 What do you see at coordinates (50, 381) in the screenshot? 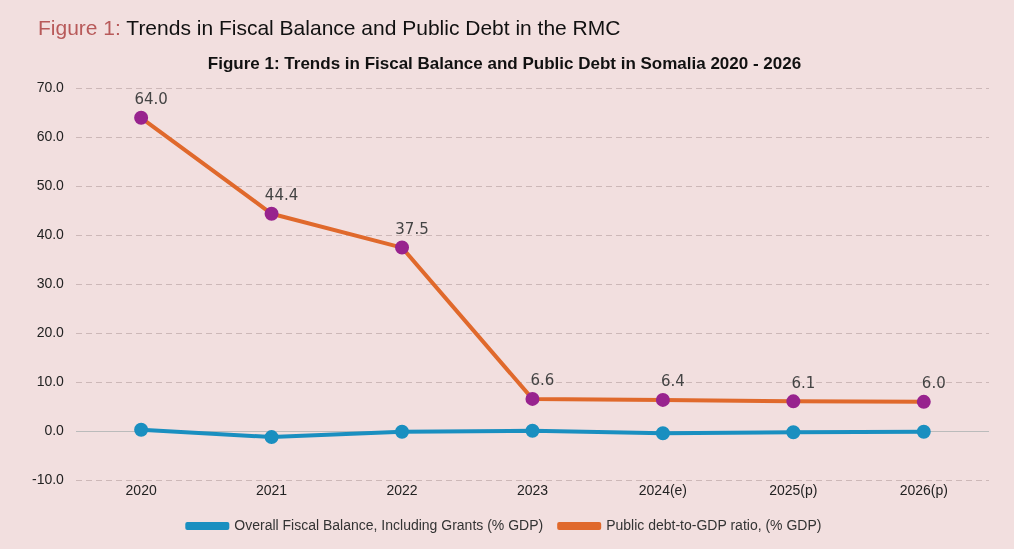
I see `y-tick-label: 10.0` at bounding box center [50, 381].